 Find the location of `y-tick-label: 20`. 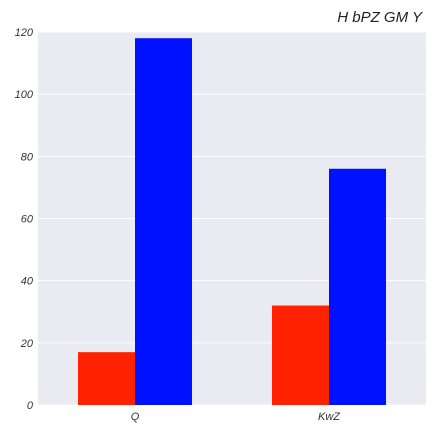

y-tick-label: 20 is located at coordinates (27, 344).